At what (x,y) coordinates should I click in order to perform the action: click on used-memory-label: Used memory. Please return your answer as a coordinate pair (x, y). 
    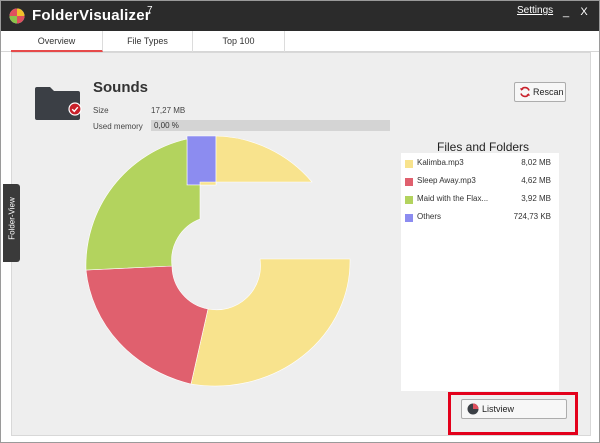
    Looking at the image, I should click on (118, 126).